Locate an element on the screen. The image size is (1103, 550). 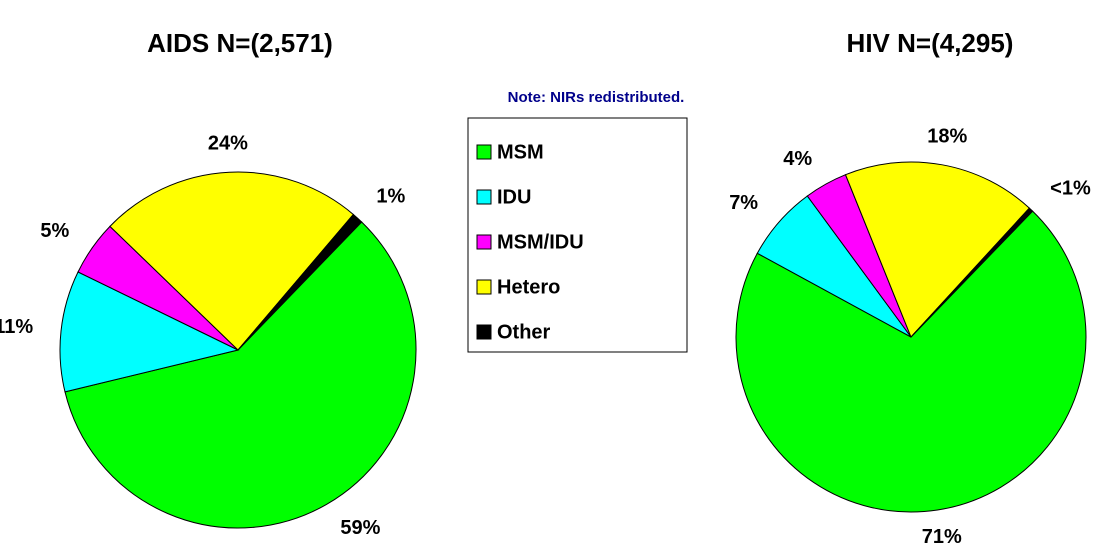
legend-label: Hetero is located at coordinates (528, 287).